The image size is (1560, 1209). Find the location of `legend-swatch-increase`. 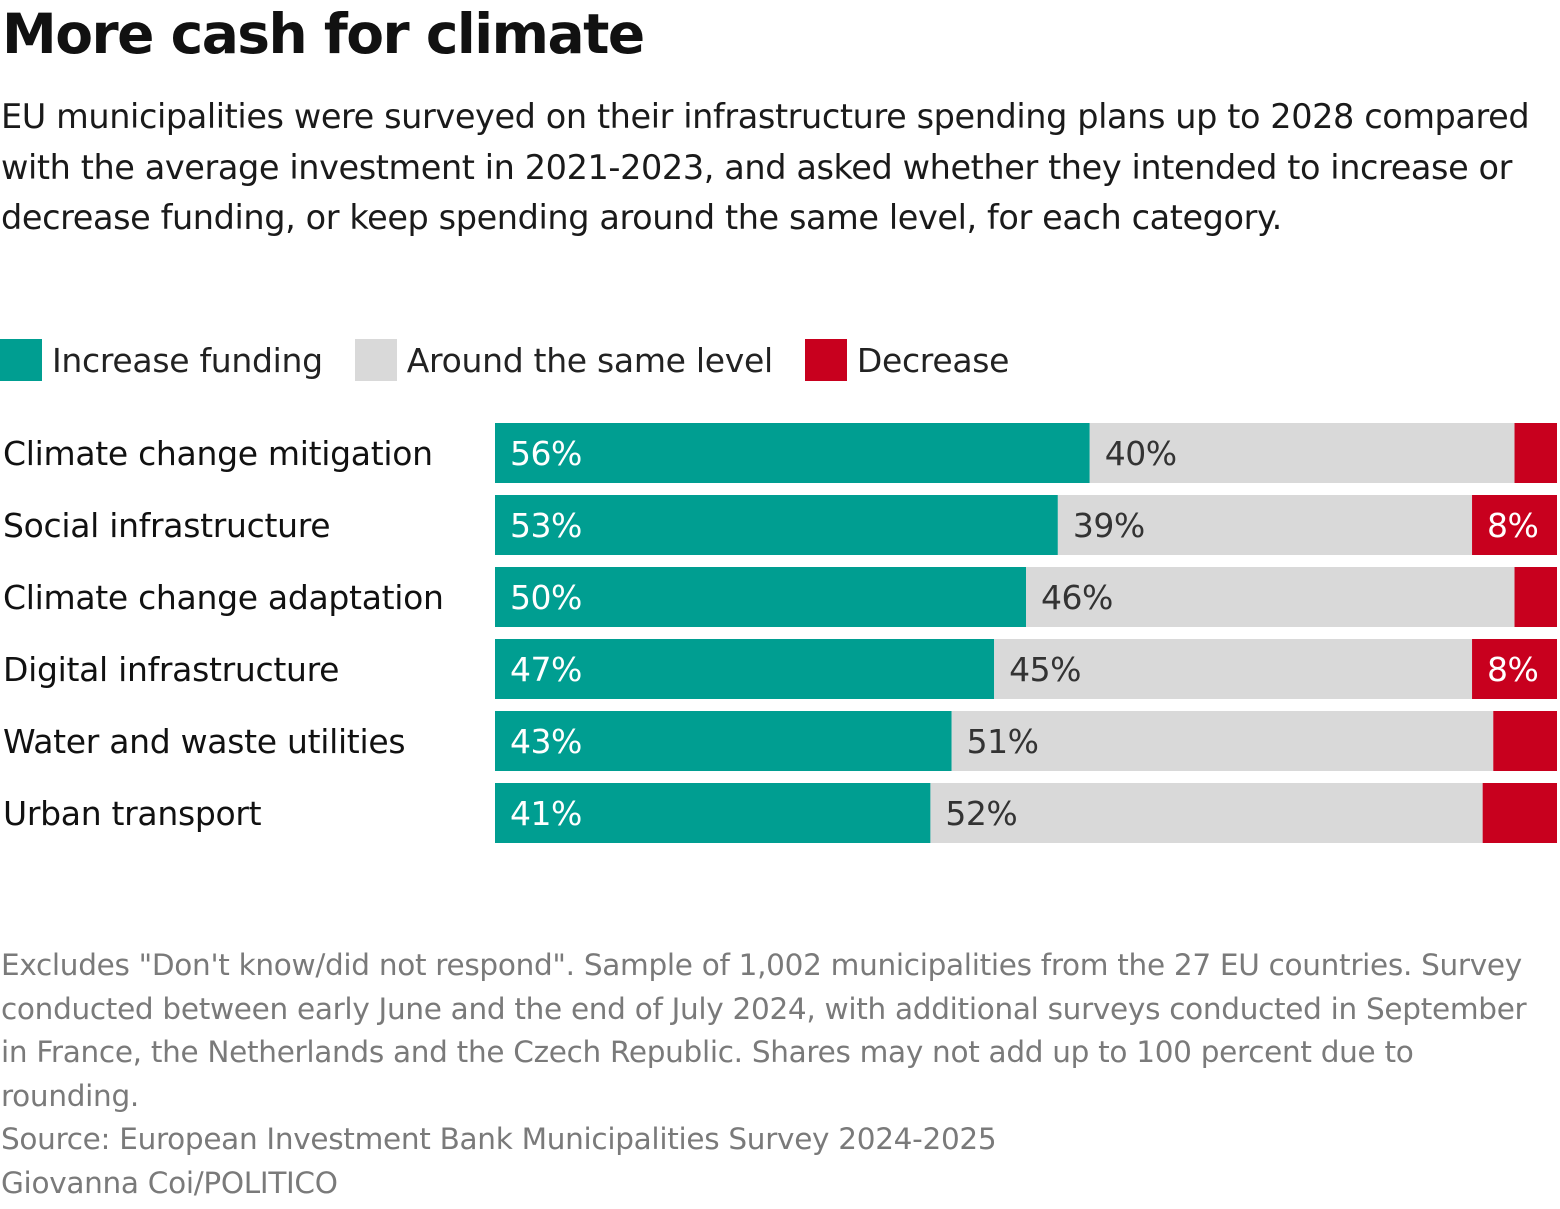

legend-swatch-increase is located at coordinates (21, 360).